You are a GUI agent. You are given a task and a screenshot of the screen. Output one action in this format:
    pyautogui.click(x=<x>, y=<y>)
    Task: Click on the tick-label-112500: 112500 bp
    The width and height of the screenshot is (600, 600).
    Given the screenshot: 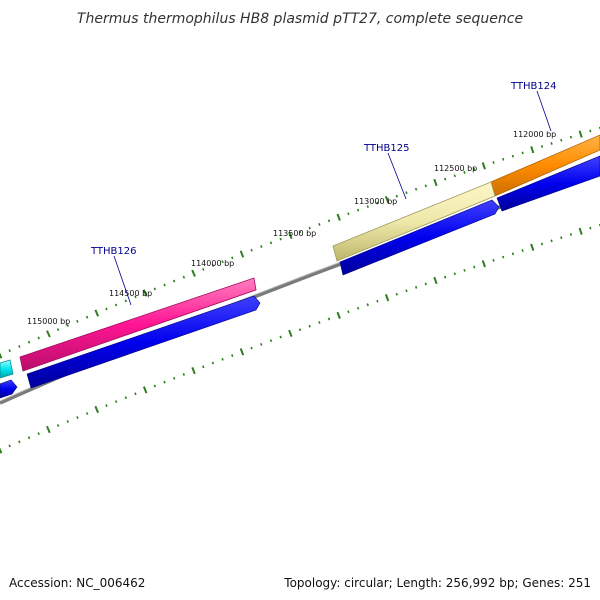 What is the action you would take?
    pyautogui.click(x=455, y=168)
    